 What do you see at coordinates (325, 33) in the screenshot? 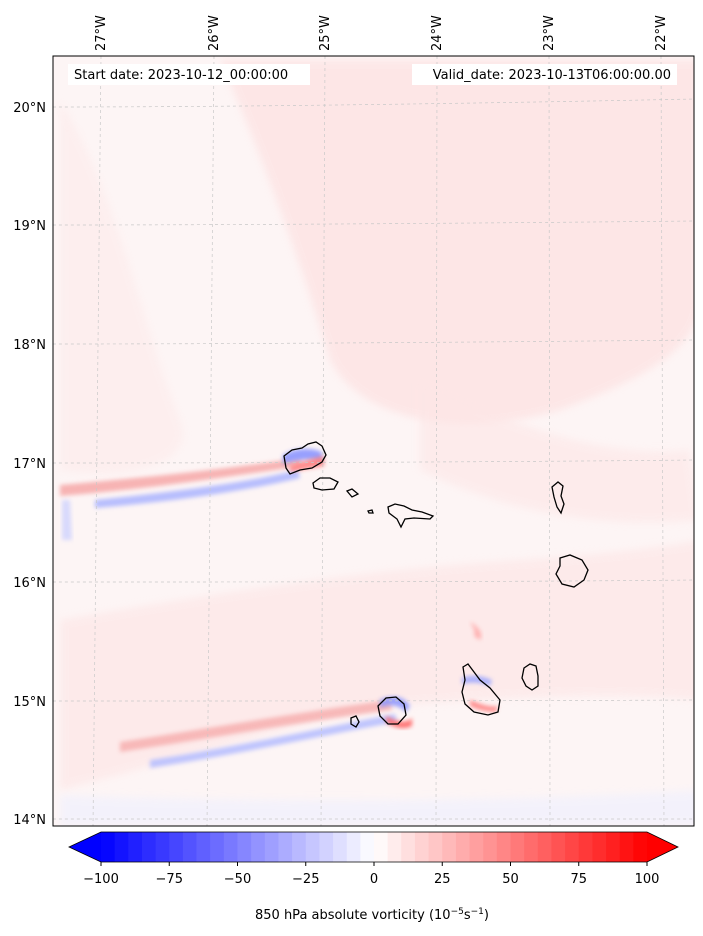
I see `longitude-tick-label: 25°W` at bounding box center [325, 33].